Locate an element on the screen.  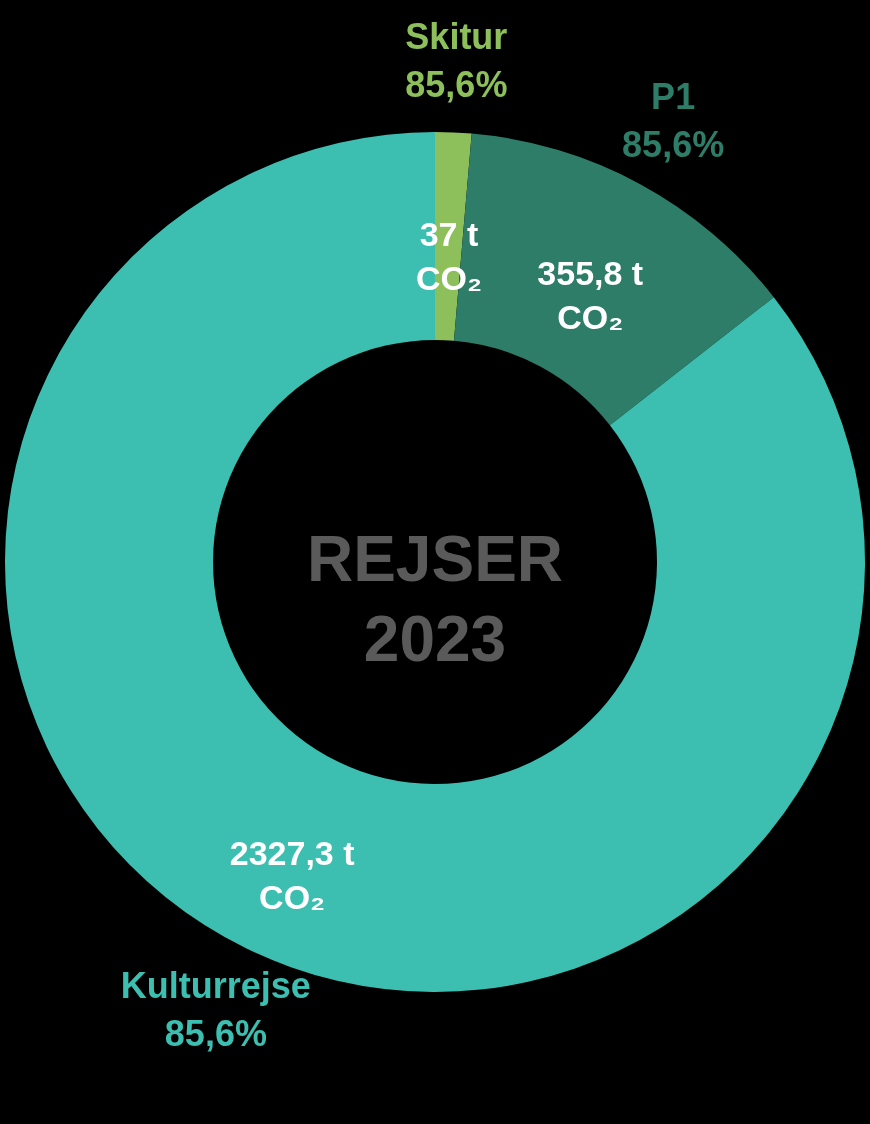
data-label: 37 t CO₂ is located at coordinates (448, 256).